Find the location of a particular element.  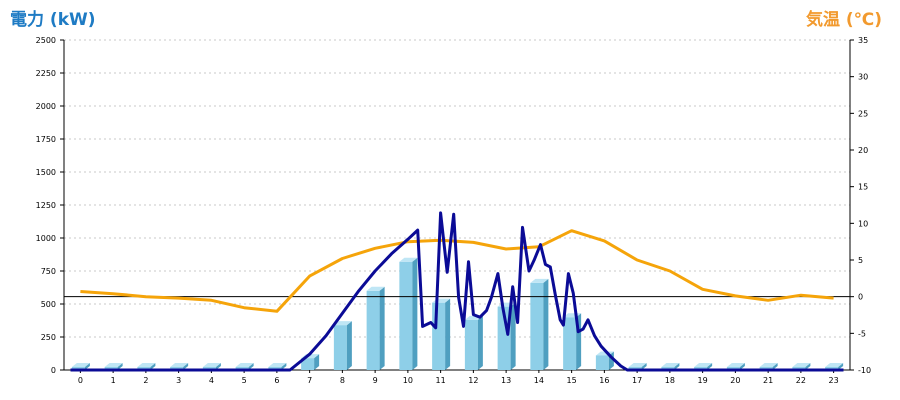

left-tick-label: 750 is located at coordinates (48, 271).